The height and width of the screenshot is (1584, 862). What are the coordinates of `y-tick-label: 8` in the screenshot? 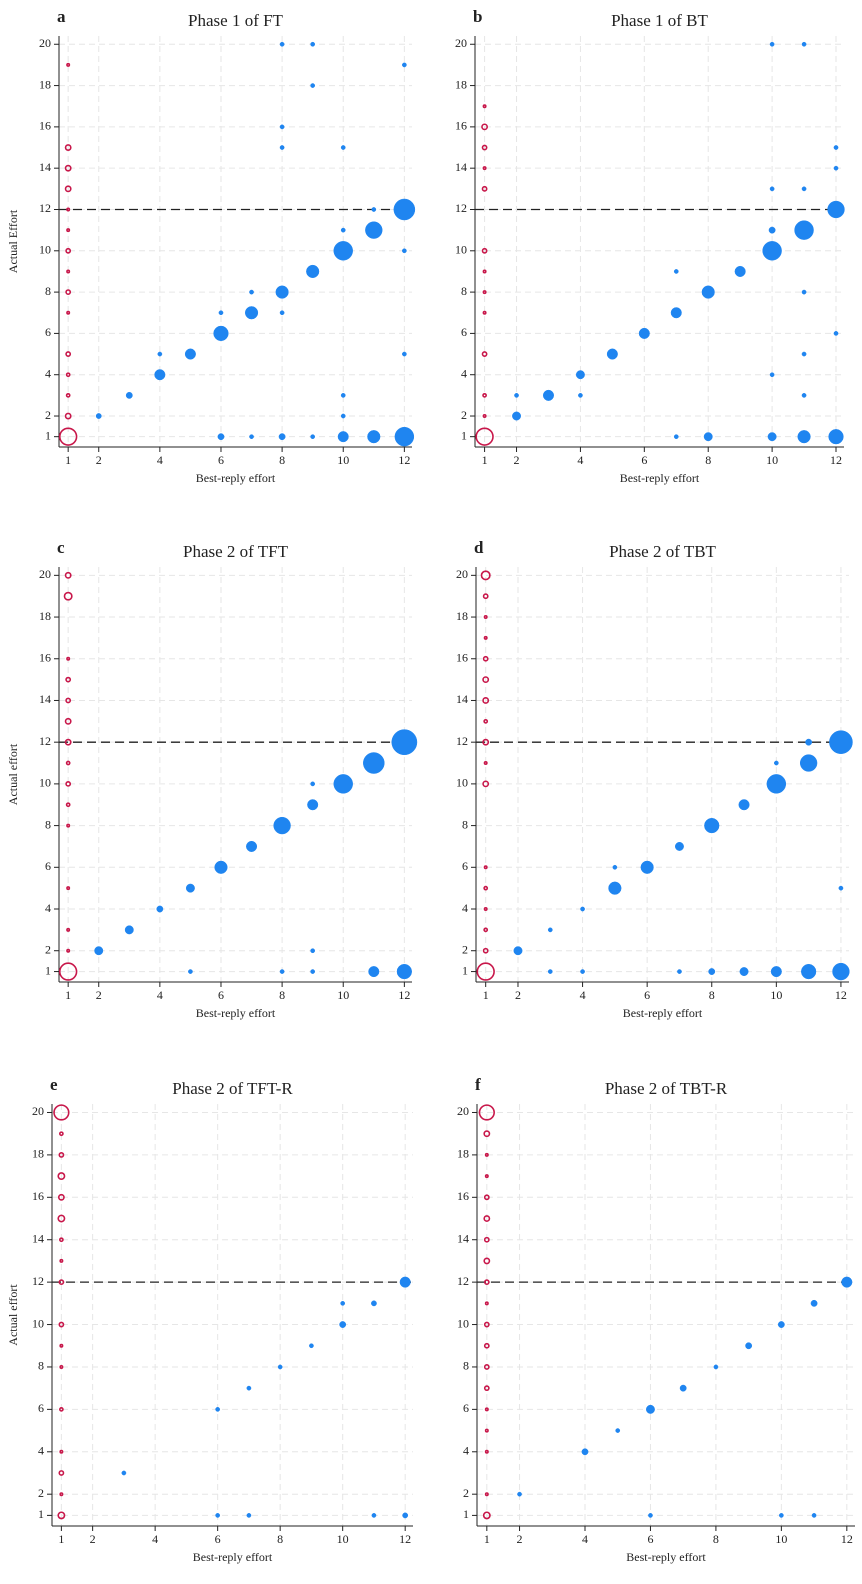 It's located at (48, 291).